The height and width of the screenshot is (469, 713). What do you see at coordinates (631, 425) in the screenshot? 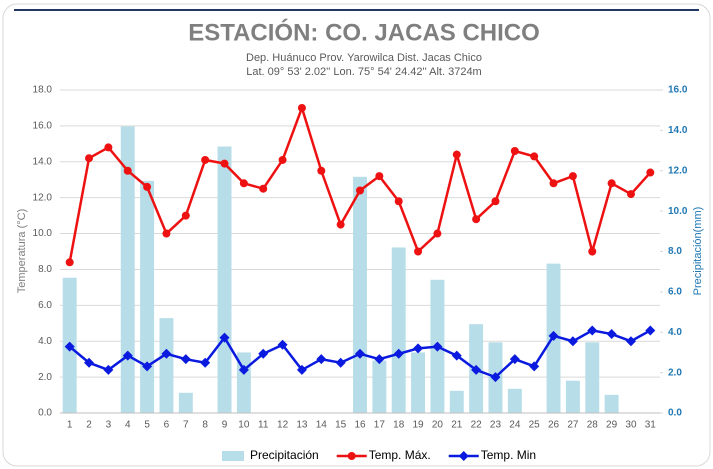
I see `x-tick-label: 30` at bounding box center [631, 425].